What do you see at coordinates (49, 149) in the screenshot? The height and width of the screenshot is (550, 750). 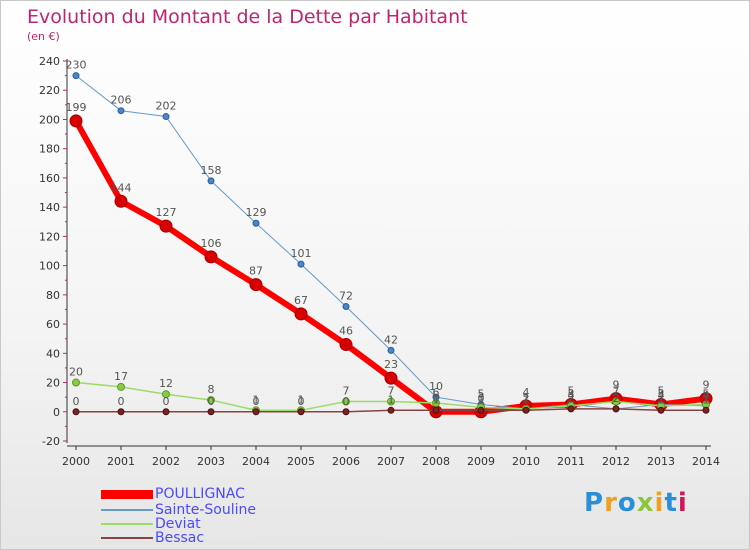 I see `y-tick-label: 180` at bounding box center [49, 149].